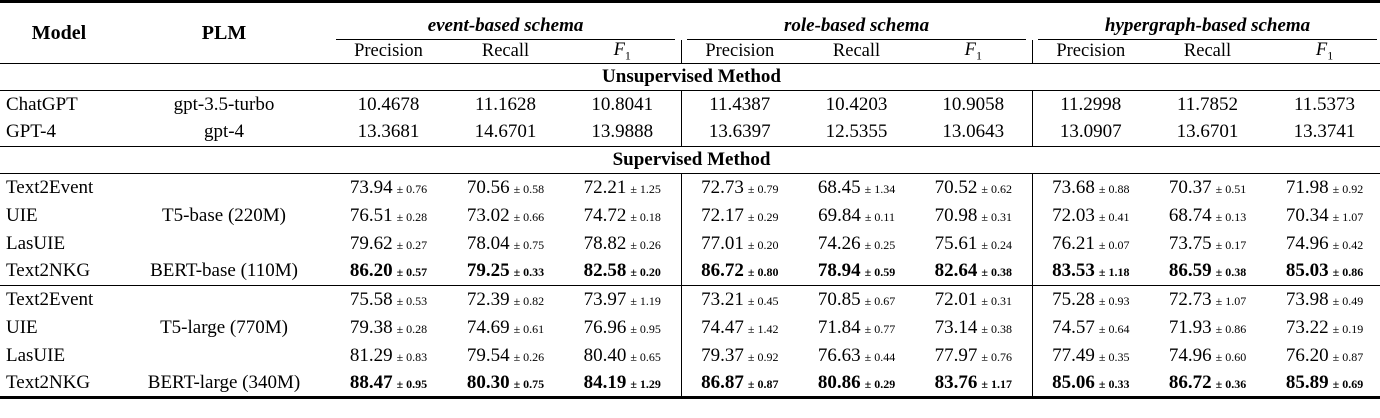 This screenshot has width=1380, height=418. What do you see at coordinates (488, 382) in the screenshot?
I see `metric-value: 80.30` at bounding box center [488, 382].